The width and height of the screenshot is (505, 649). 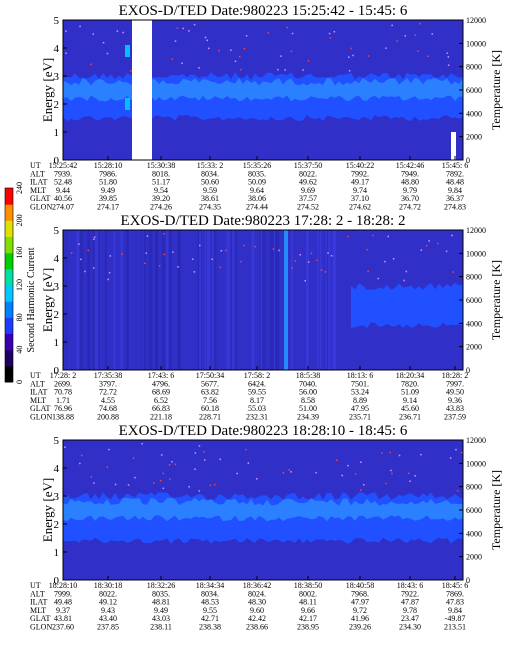 I want to click on table-cell: 9.37, so click(x=63, y=610).